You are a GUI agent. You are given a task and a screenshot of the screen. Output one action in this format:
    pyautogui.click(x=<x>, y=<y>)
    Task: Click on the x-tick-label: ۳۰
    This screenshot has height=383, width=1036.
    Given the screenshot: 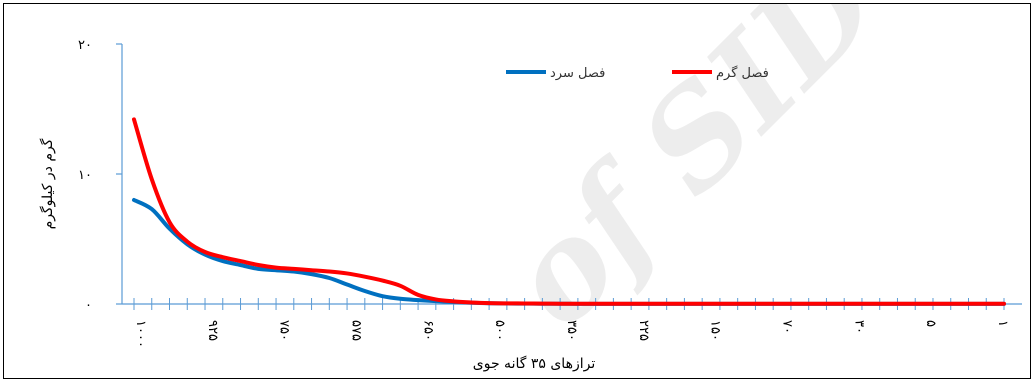 What is the action you would take?
    pyautogui.click(x=858, y=327)
    